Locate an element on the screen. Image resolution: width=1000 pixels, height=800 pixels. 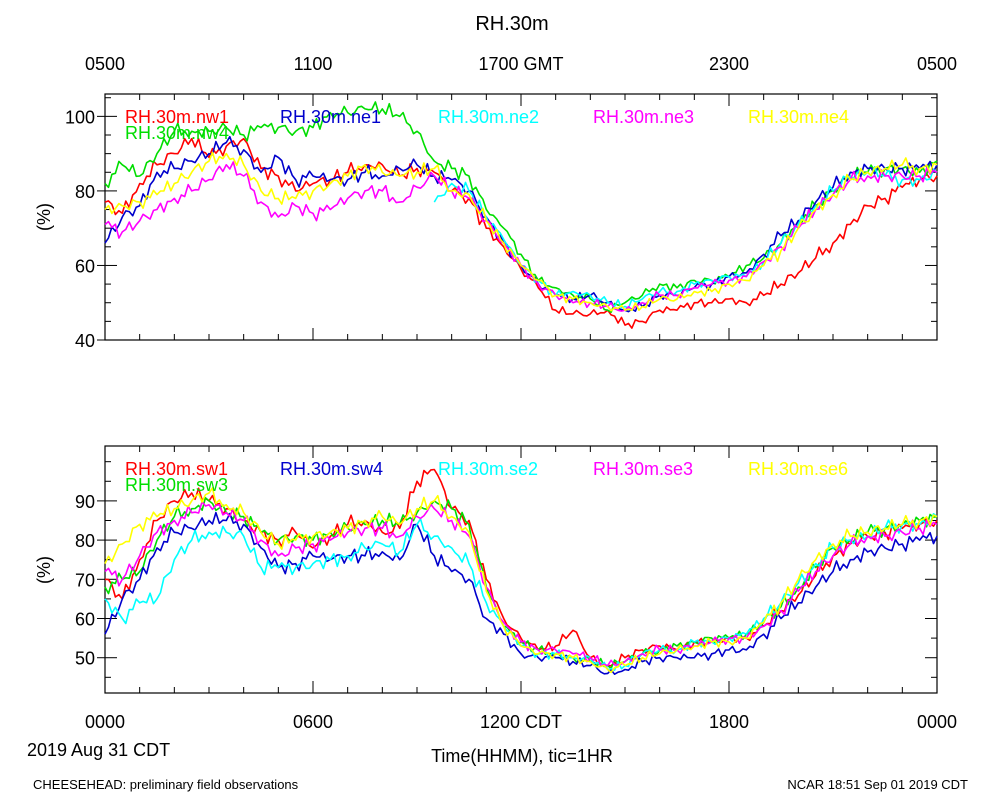
top-tick-label: 1100 is located at coordinates (313, 64).